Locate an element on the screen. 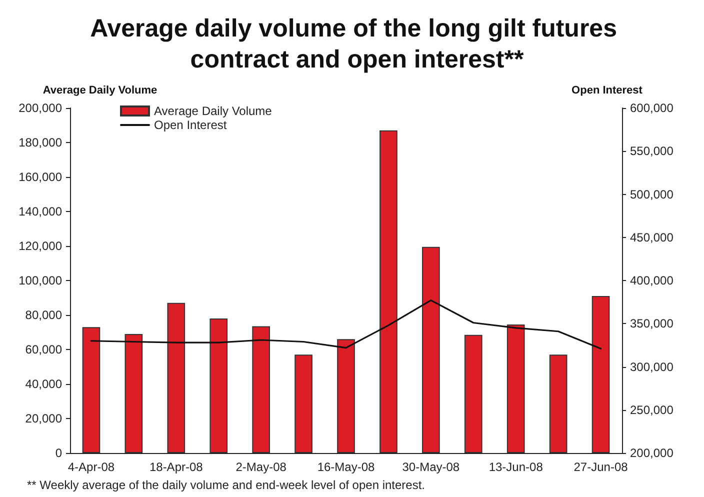  x-tick-label: 4-Apr-08 is located at coordinates (91, 467).